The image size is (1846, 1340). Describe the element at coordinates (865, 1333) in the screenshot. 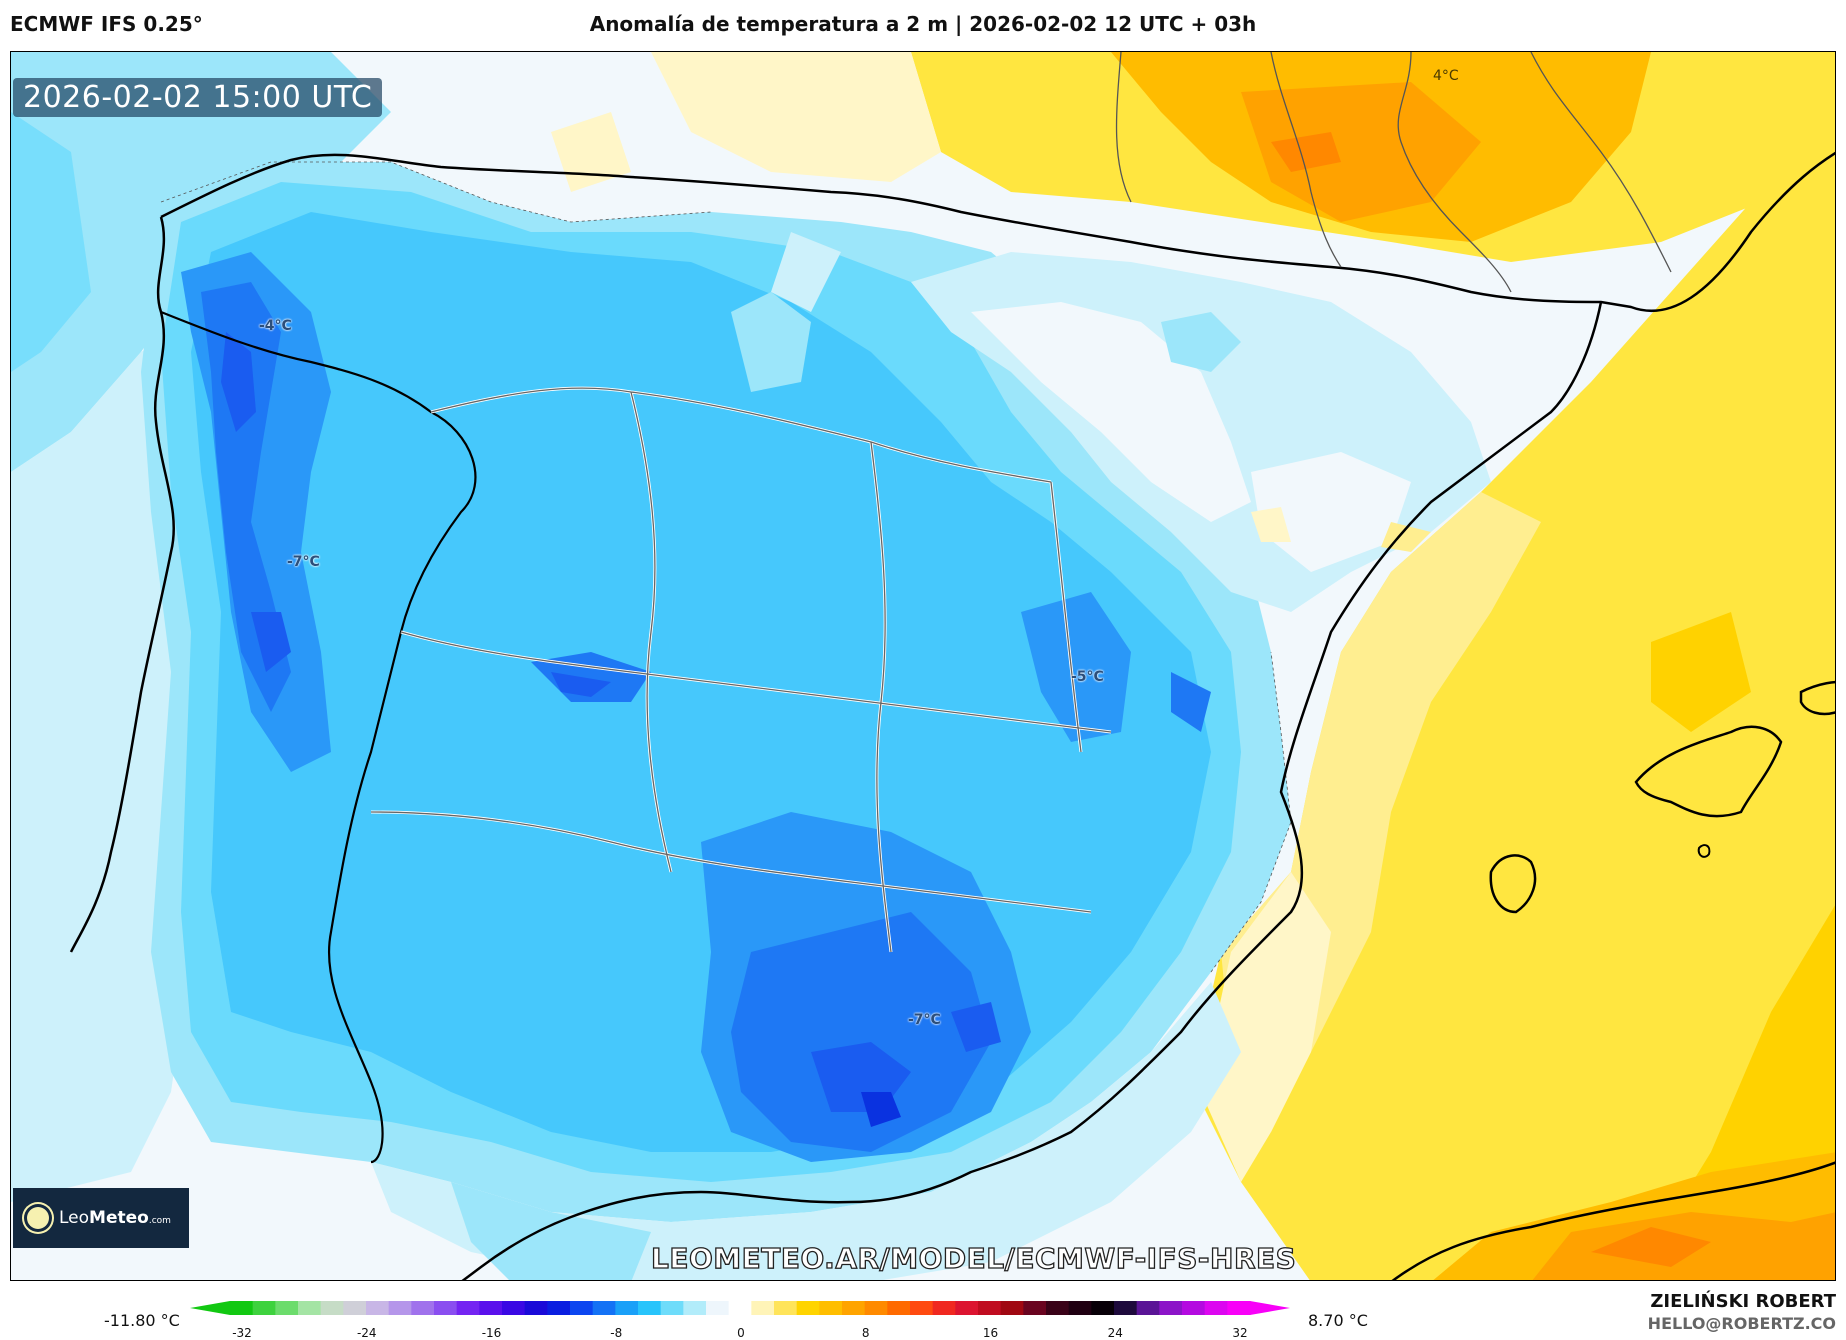

I see `colorbar-tick-label: 8` at that location.